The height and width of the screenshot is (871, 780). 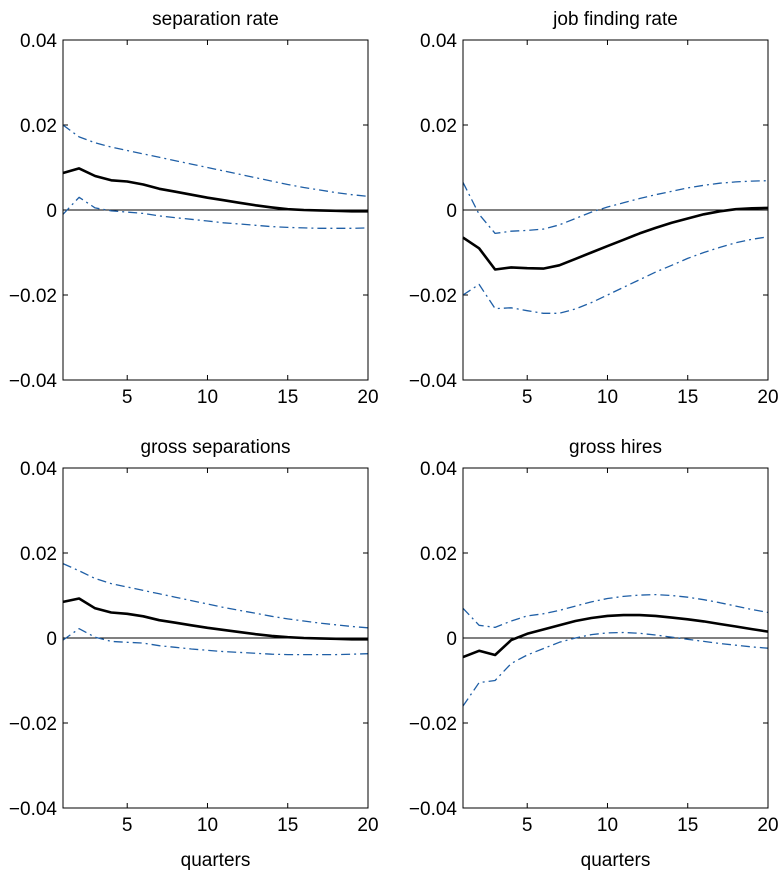 I want to click on panel-title: gross separations, so click(x=216, y=447).